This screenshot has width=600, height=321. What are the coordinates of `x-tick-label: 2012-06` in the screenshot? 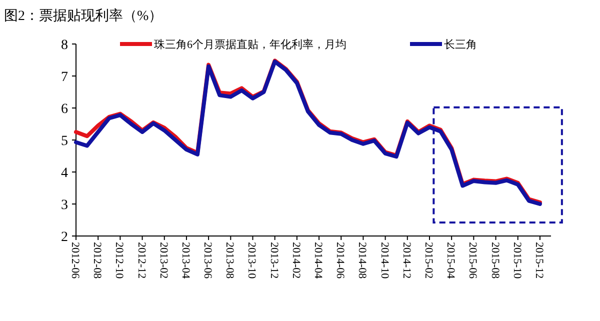 It's located at (75, 261).